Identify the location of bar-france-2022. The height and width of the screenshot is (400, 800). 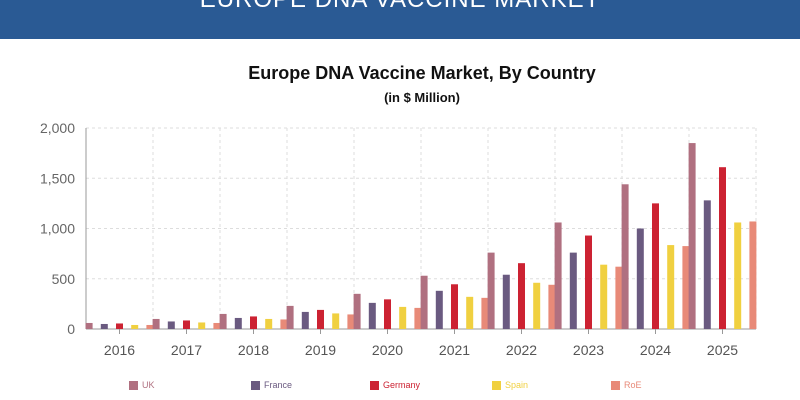
(506, 301).